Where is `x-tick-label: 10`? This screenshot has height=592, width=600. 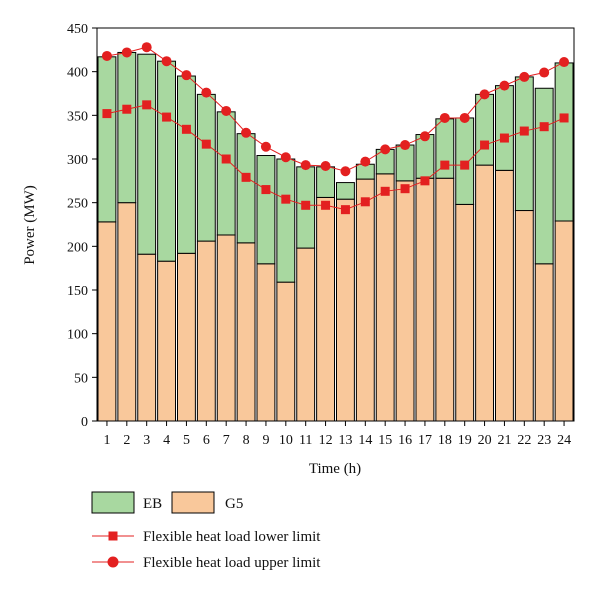 x-tick-label: 10 is located at coordinates (286, 440).